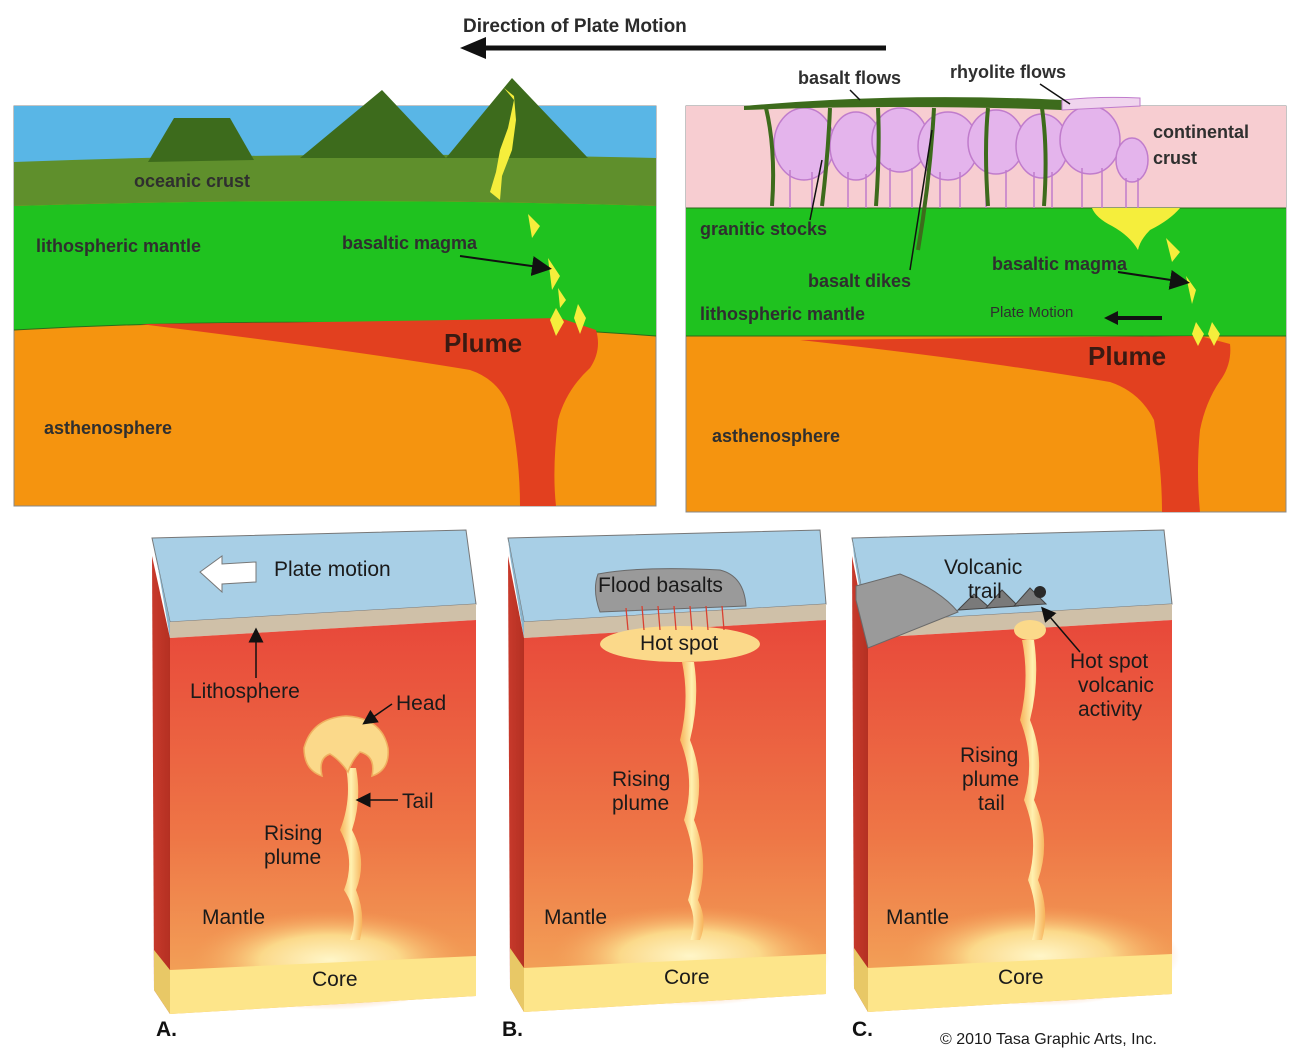  I want to click on label-lithospheric-mantle-right: lithospheric mantle, so click(782, 314).